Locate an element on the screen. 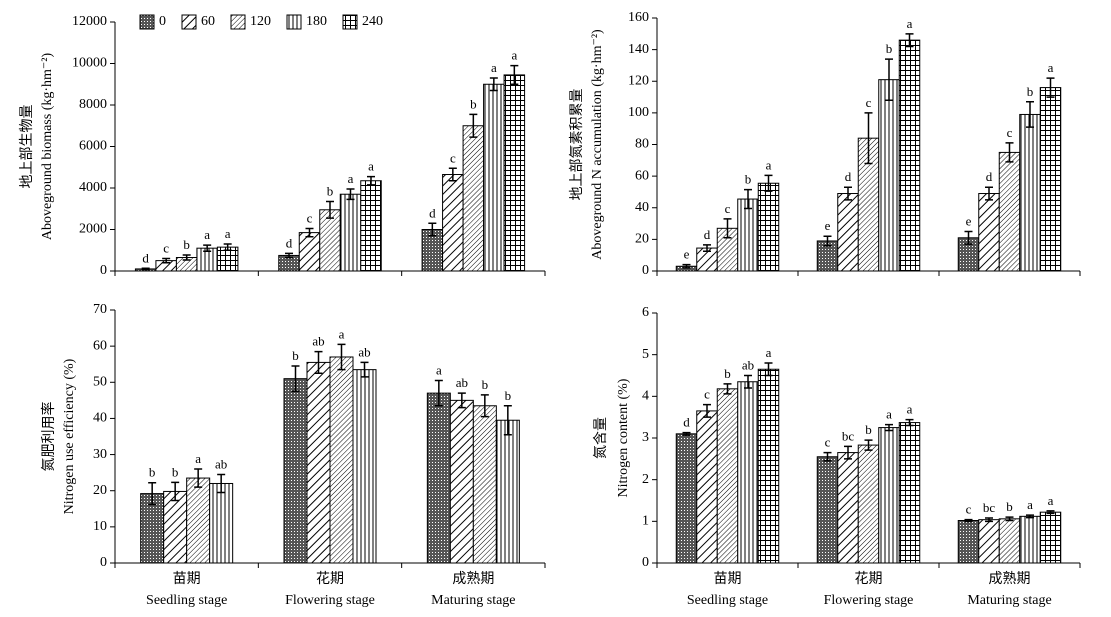  y-tick-label: 60 is located at coordinates (642, 175).